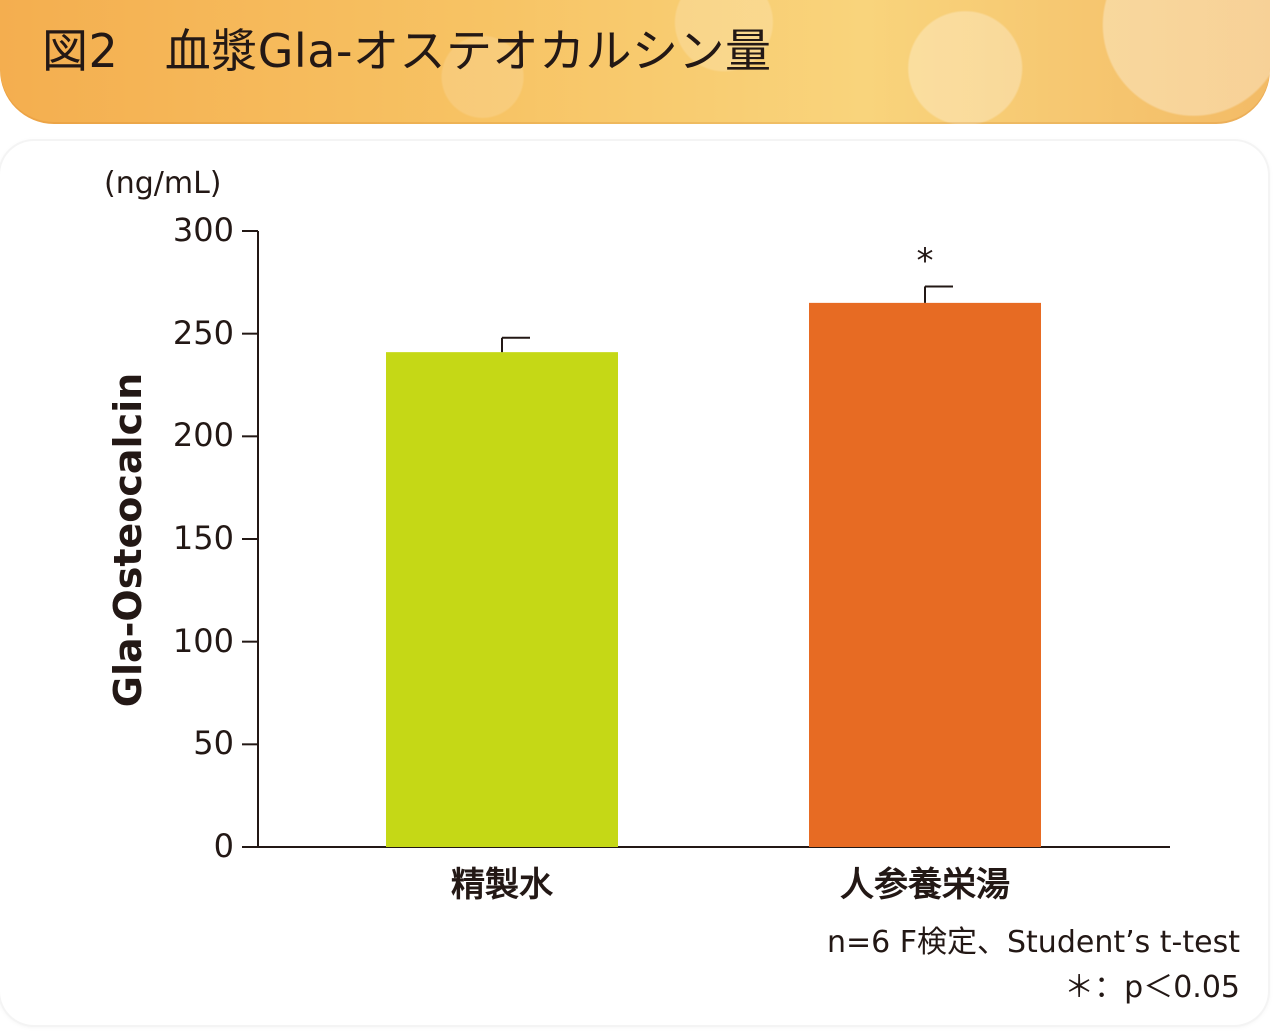  I want to click on y-tick-label: 250, so click(203, 332).